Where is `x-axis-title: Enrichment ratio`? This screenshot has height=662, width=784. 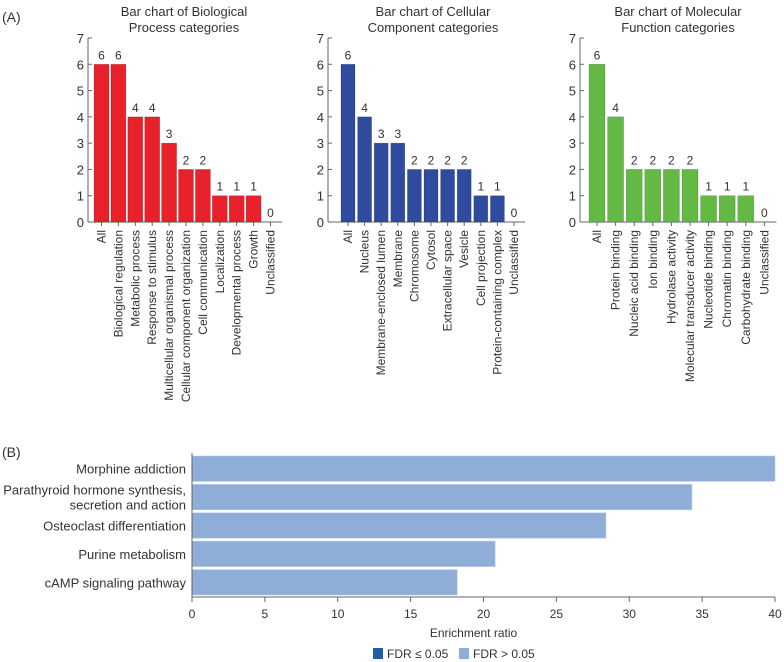 x-axis-title: Enrichment ratio is located at coordinates (474, 633).